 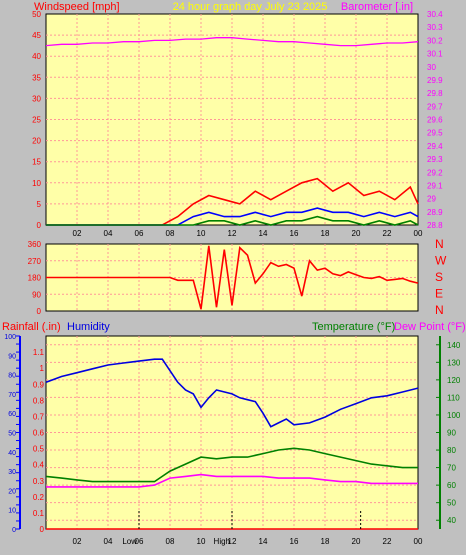 What do you see at coordinates (454, 345) in the screenshot?
I see `temperature-tick-label: 140` at bounding box center [454, 345].